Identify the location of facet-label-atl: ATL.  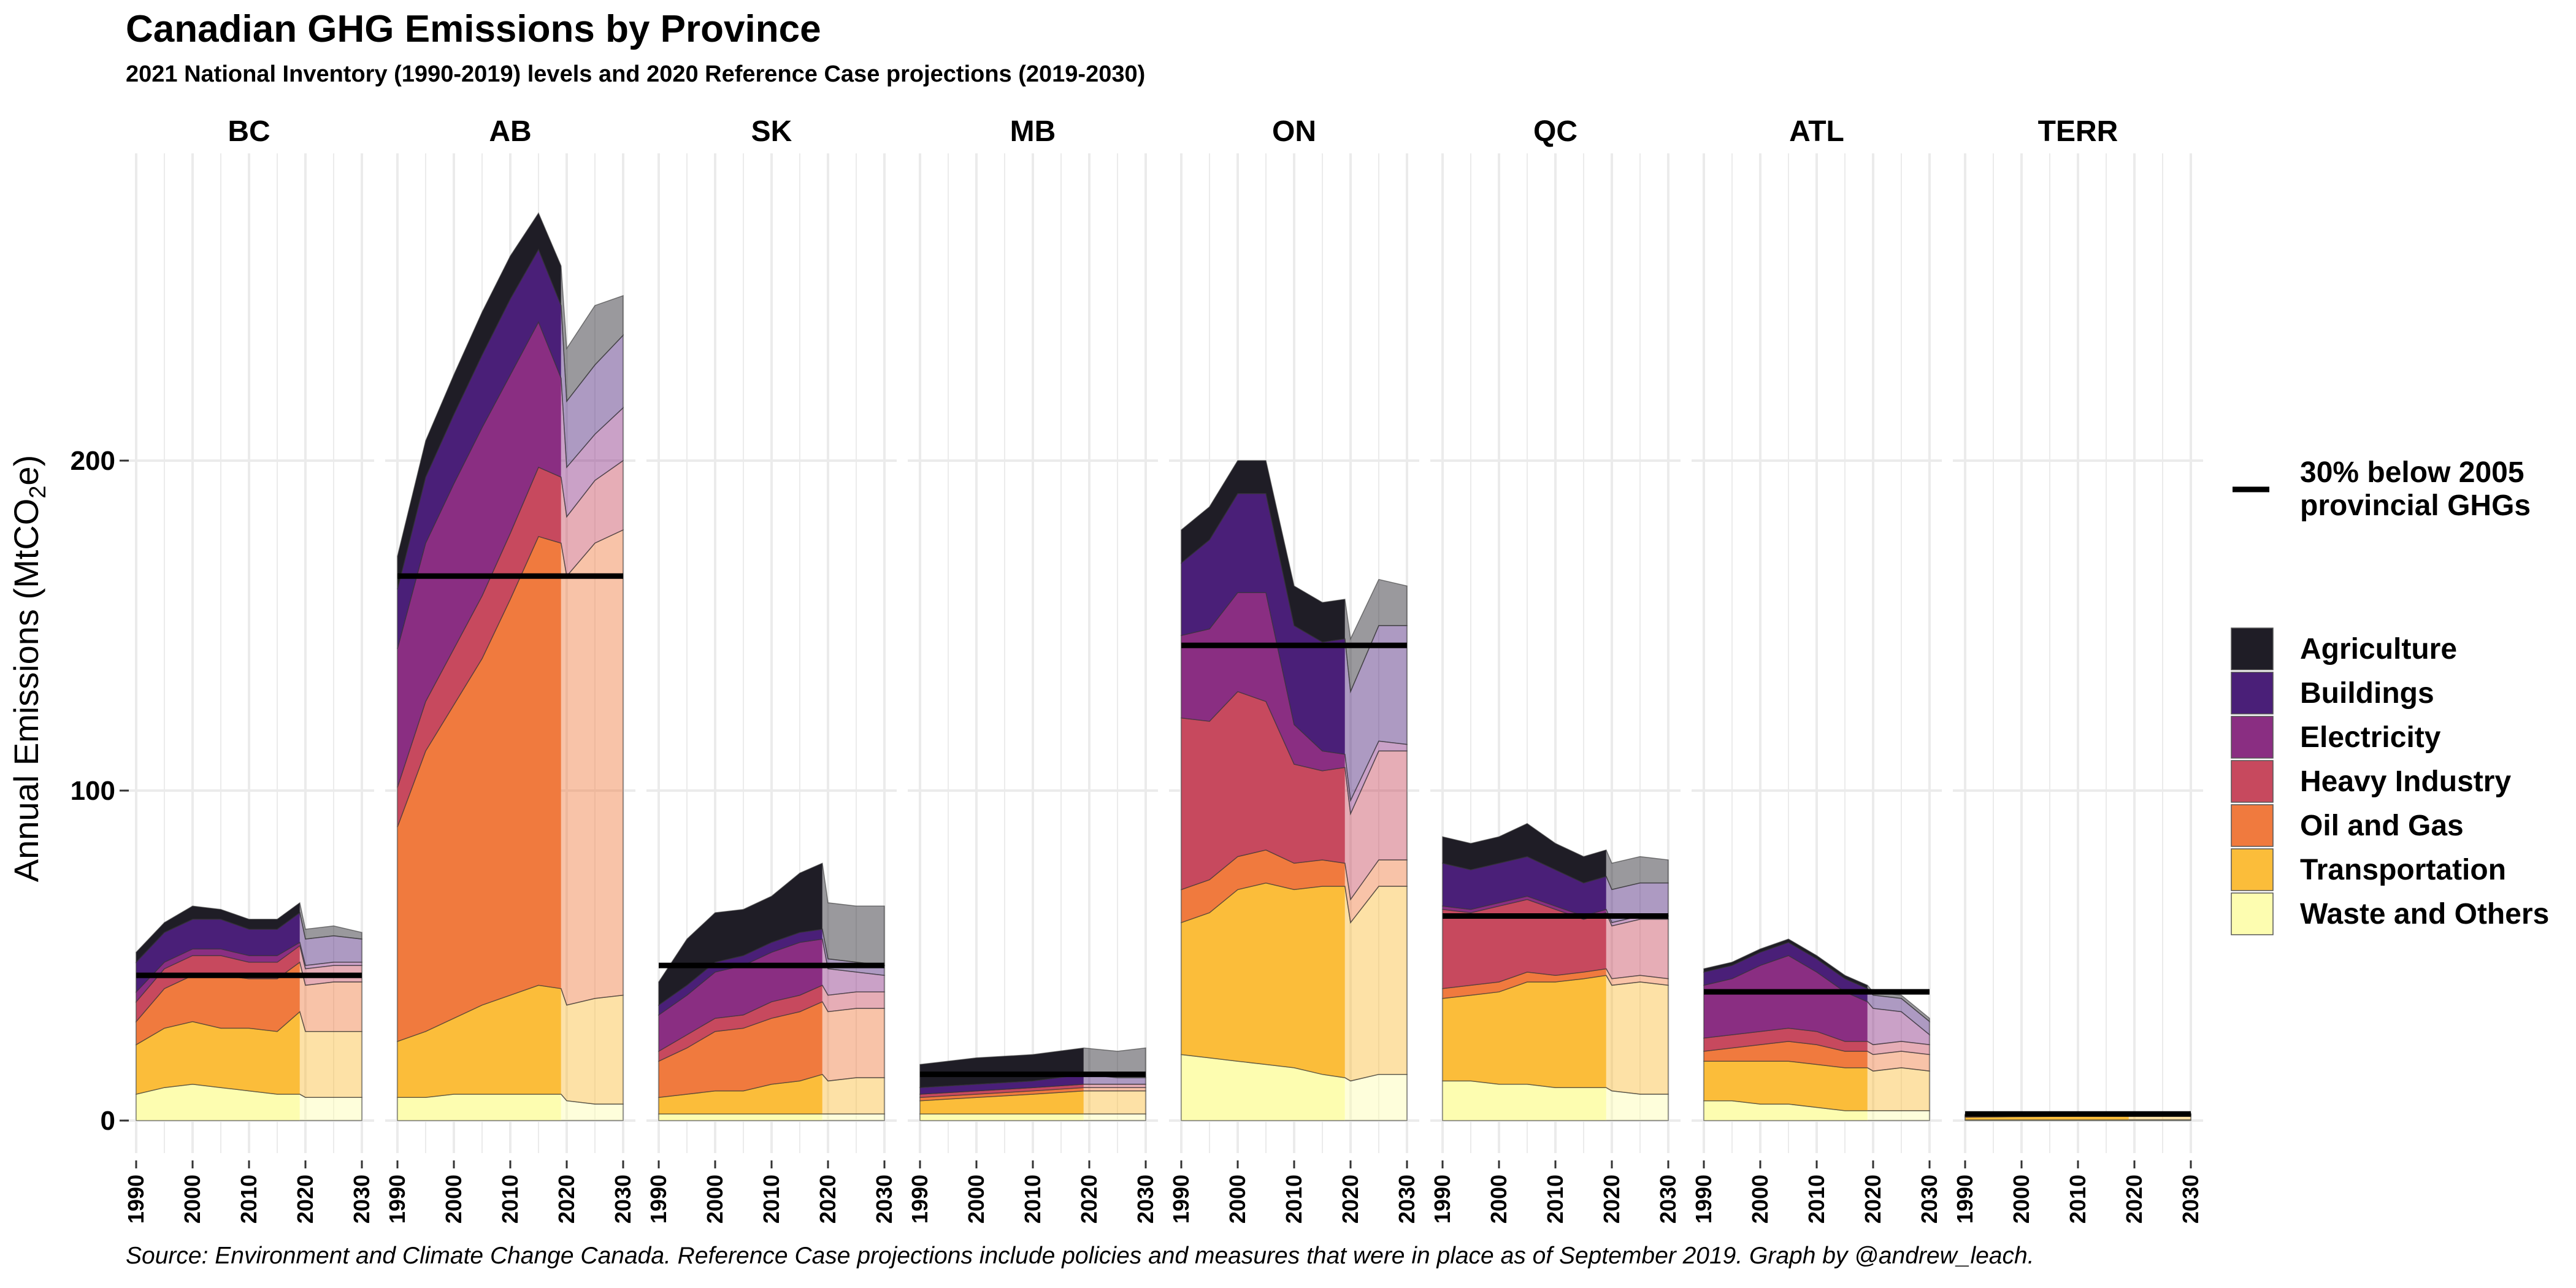
(1816, 131).